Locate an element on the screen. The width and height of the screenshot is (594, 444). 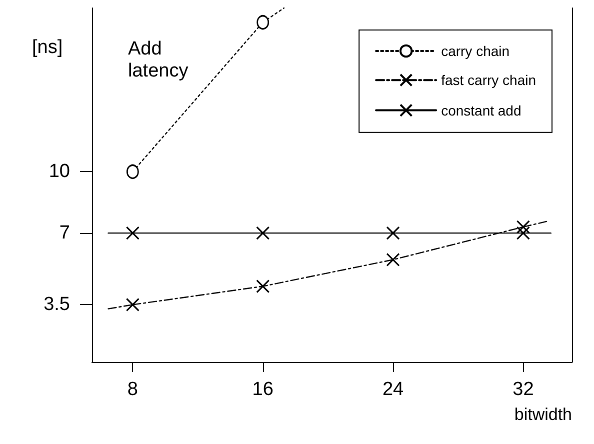
legend-label: constant add is located at coordinates (481, 110).